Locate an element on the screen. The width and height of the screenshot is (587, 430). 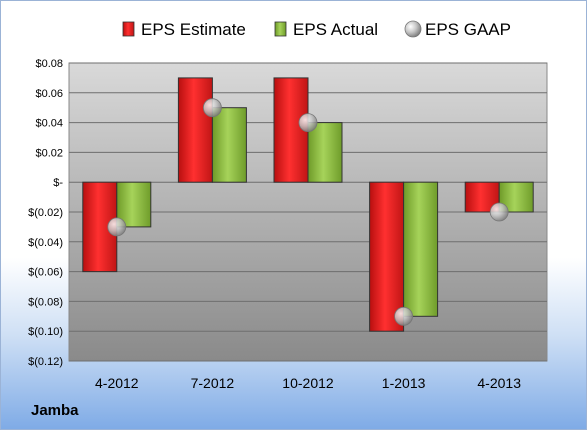
legend-eps-actual: EPS Actual is located at coordinates (326, 29).